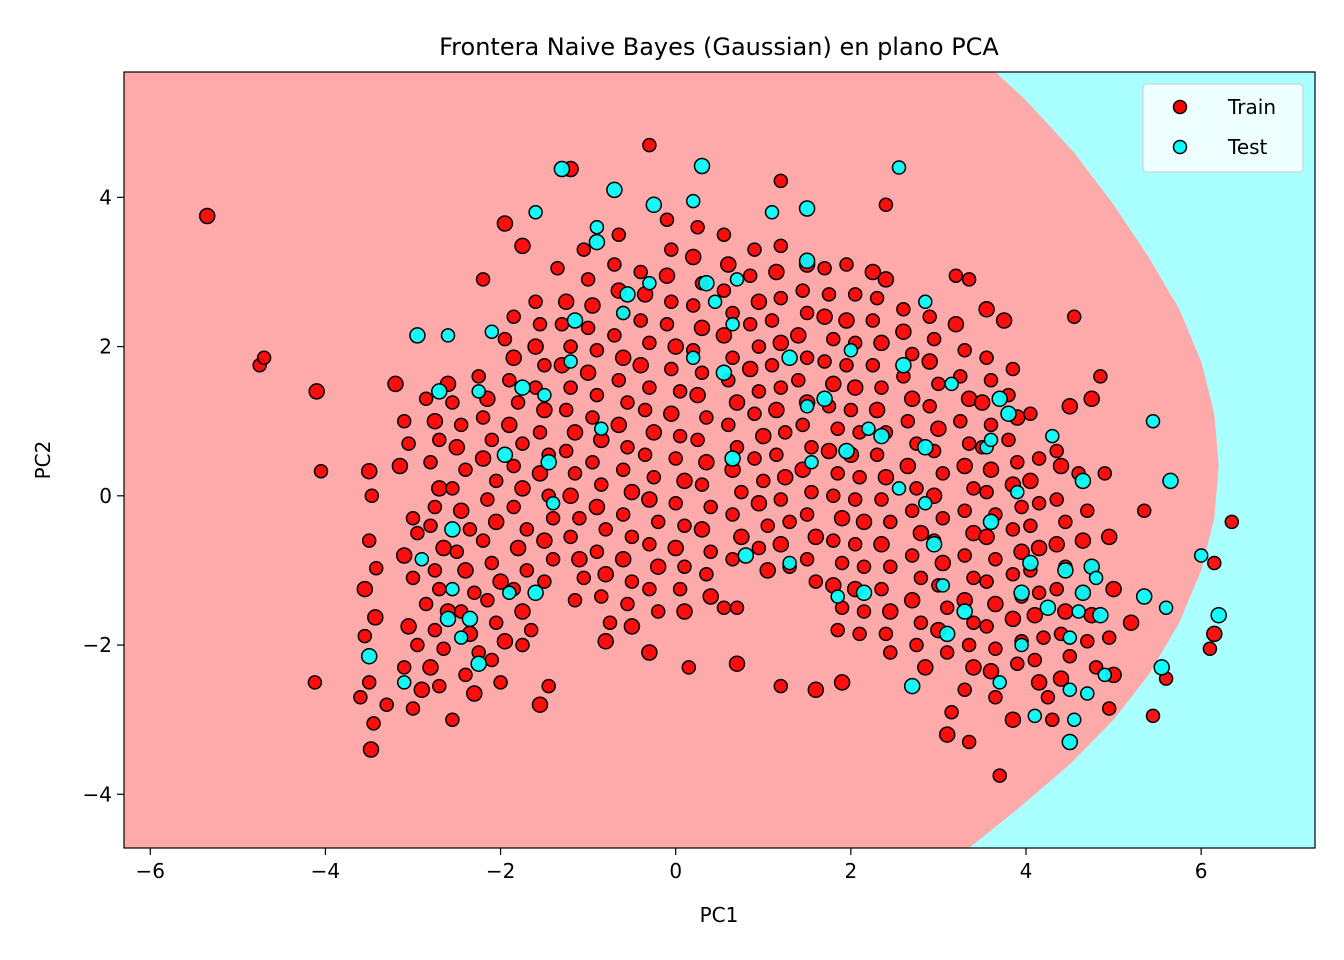  What do you see at coordinates (1223, 128) in the screenshot?
I see `legend: Train Test` at bounding box center [1223, 128].